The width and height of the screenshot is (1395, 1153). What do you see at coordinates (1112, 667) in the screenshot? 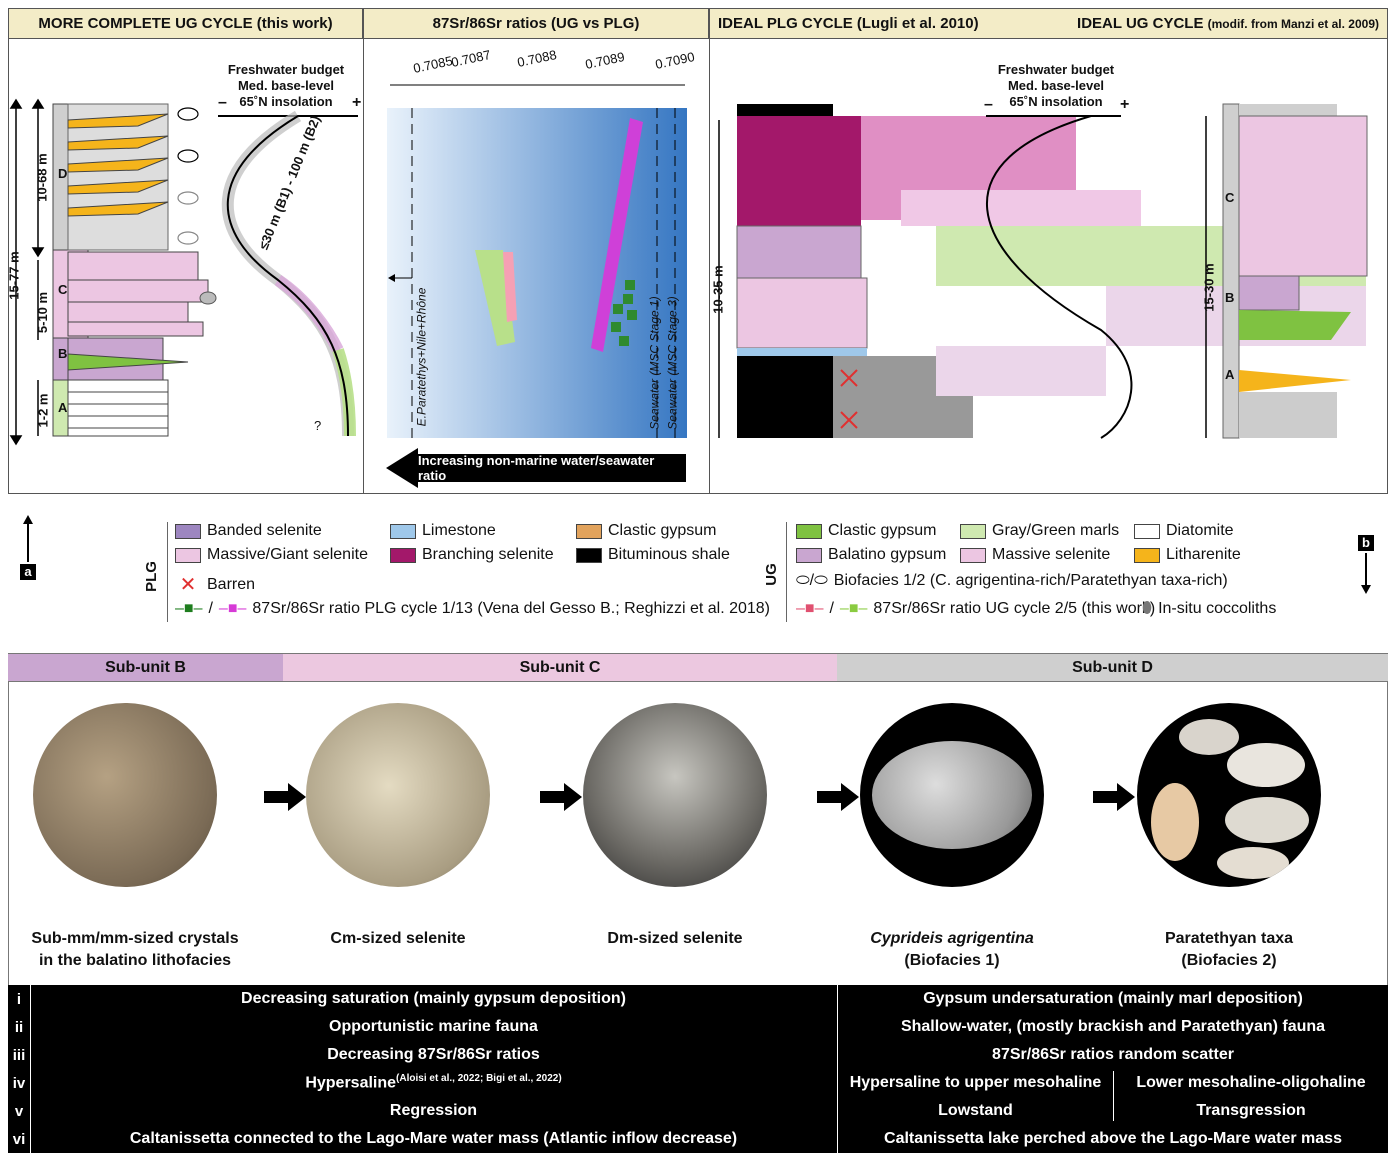
I see `subunit-d: Sub-unit D` at bounding box center [1112, 667].